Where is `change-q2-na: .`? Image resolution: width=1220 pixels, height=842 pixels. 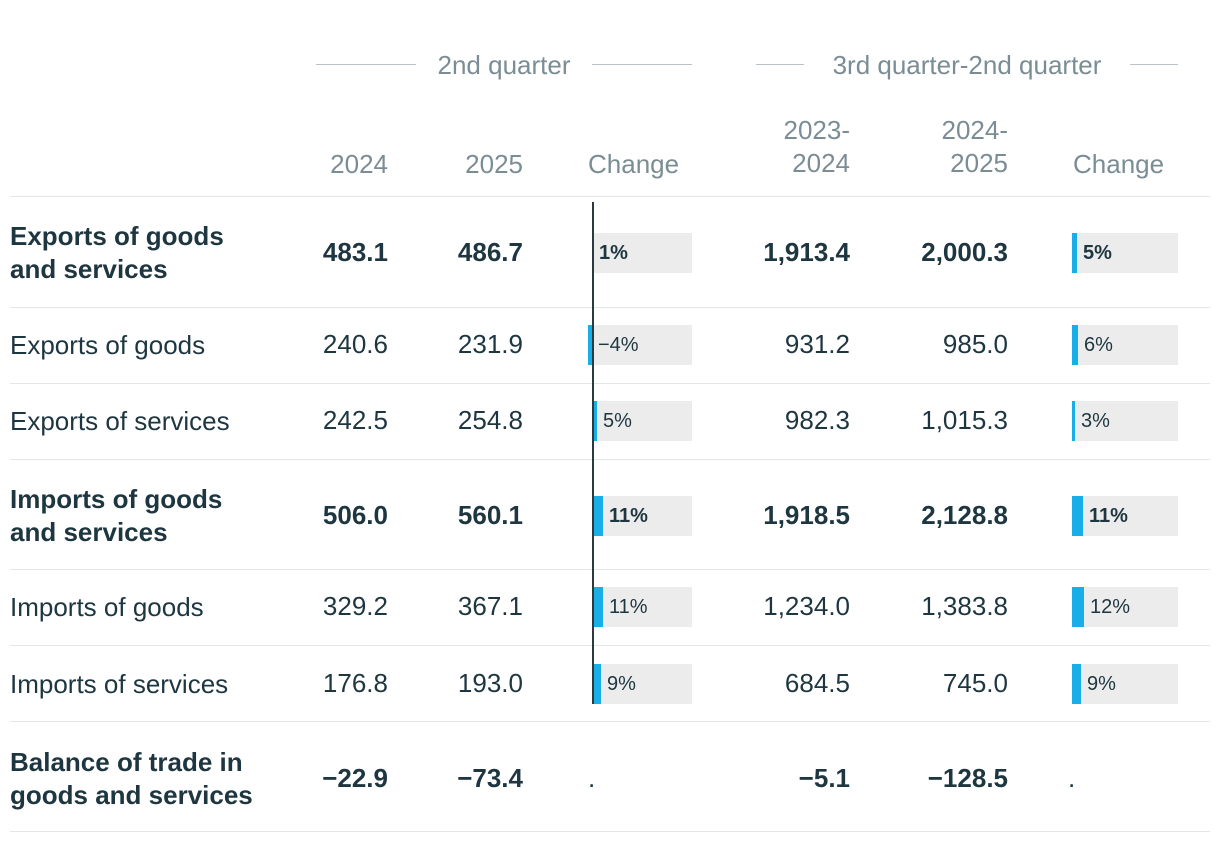
change-q2-na: . is located at coordinates (592, 778).